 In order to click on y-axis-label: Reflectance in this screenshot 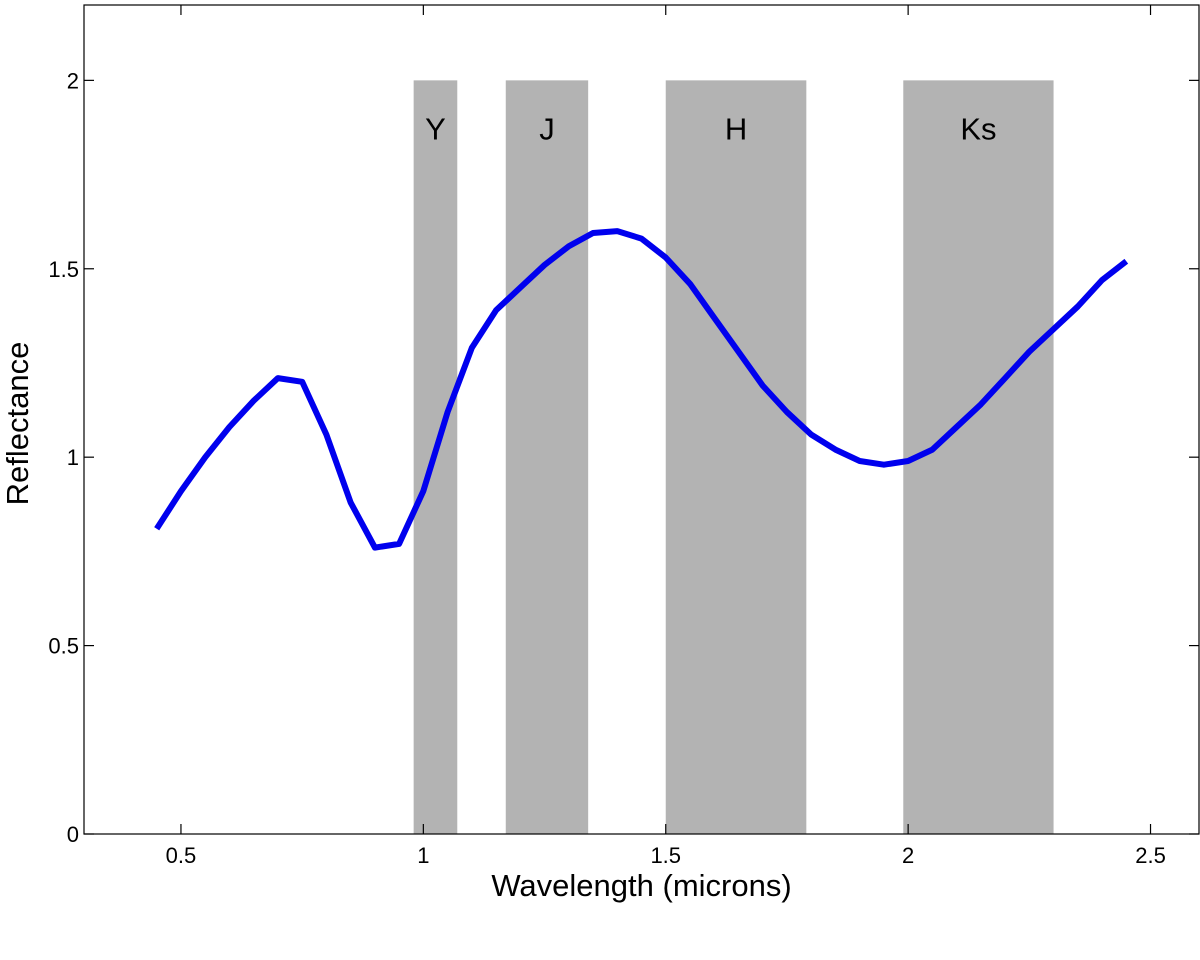, I will do `click(17, 424)`.